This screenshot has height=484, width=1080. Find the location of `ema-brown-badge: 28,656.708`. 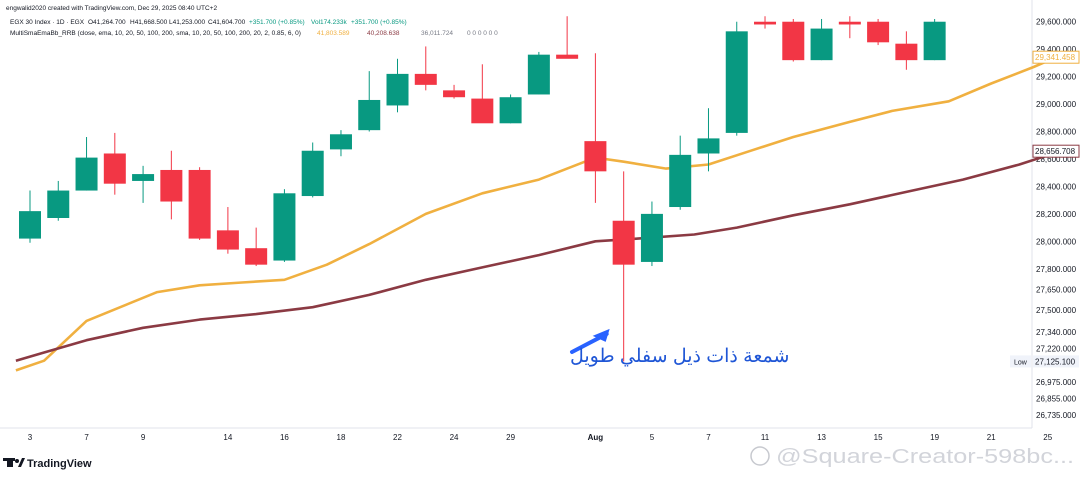

ema-brown-badge: 28,656.708 is located at coordinates (1055, 151).